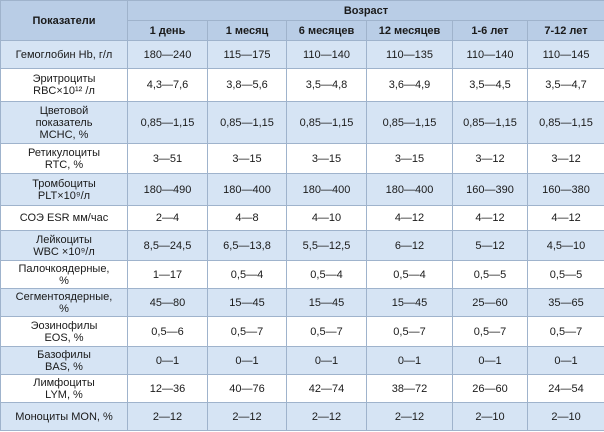 The image size is (604, 432). I want to click on row-label-line: Палочкоядерные,, so click(64, 268).